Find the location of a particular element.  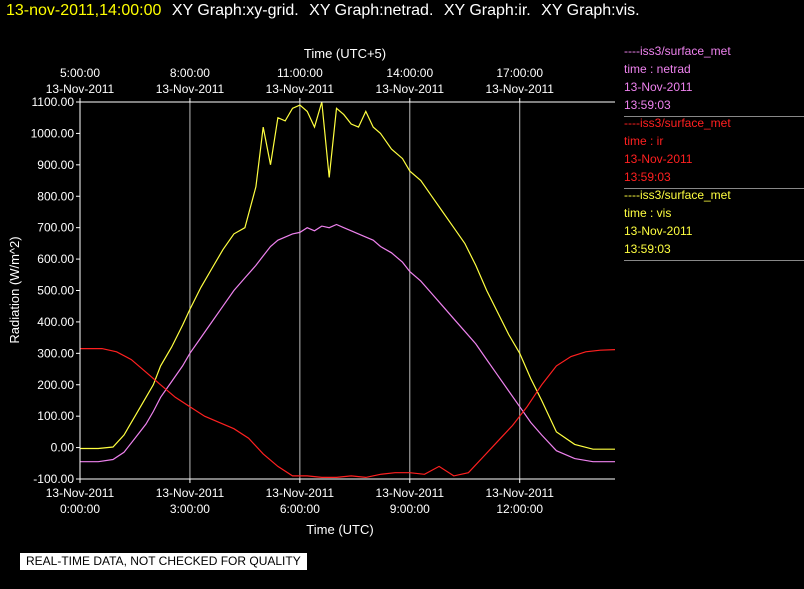

y-tick-label: 400.00 is located at coordinates (55, 322).